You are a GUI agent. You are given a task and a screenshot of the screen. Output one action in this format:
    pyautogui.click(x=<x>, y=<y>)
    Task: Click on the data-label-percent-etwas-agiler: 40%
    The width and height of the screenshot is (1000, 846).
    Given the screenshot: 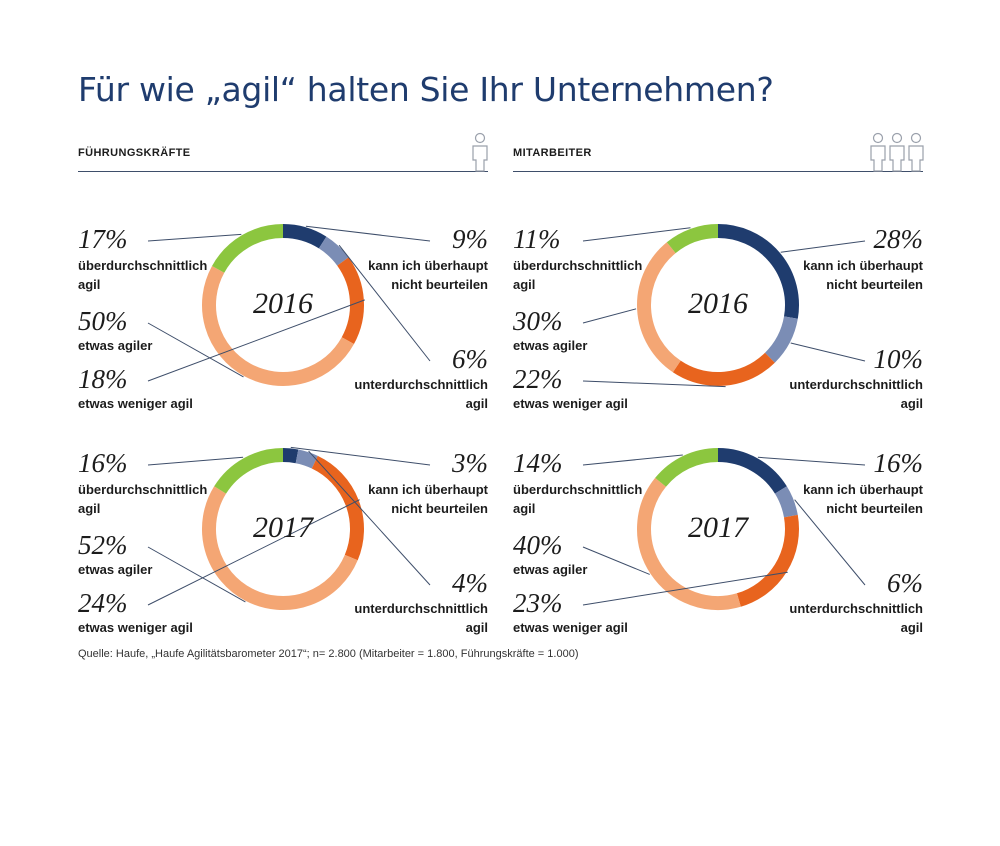 What is the action you would take?
    pyautogui.click(x=538, y=545)
    